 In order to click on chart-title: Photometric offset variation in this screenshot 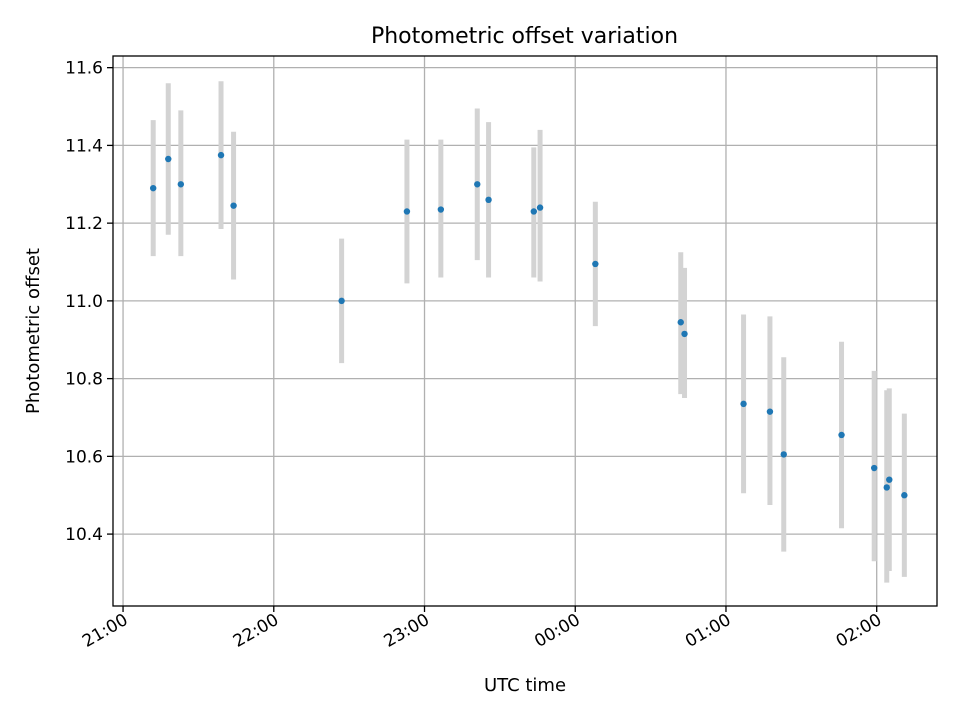, I will do `click(524, 36)`.